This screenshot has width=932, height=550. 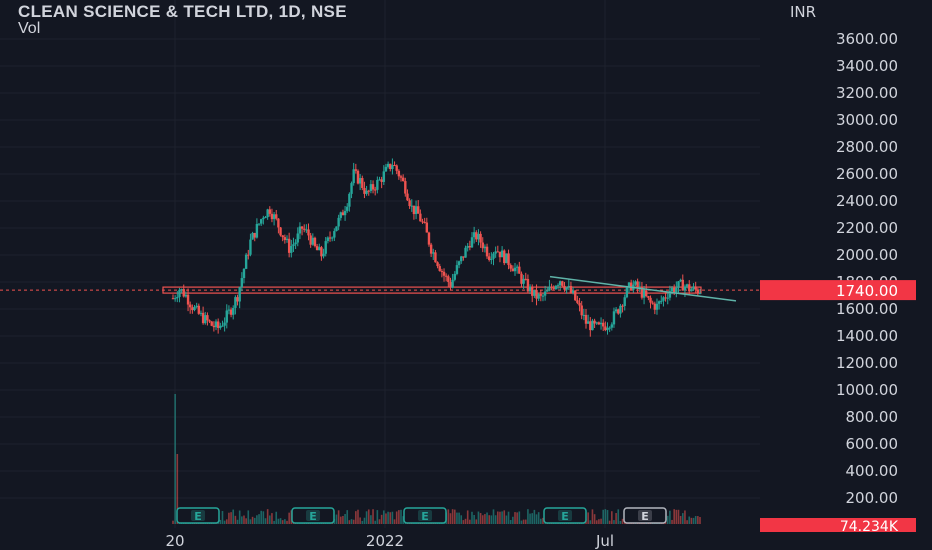 What do you see at coordinates (867, 39) in the screenshot?
I see `y-tick-label: 3600.00` at bounding box center [867, 39].